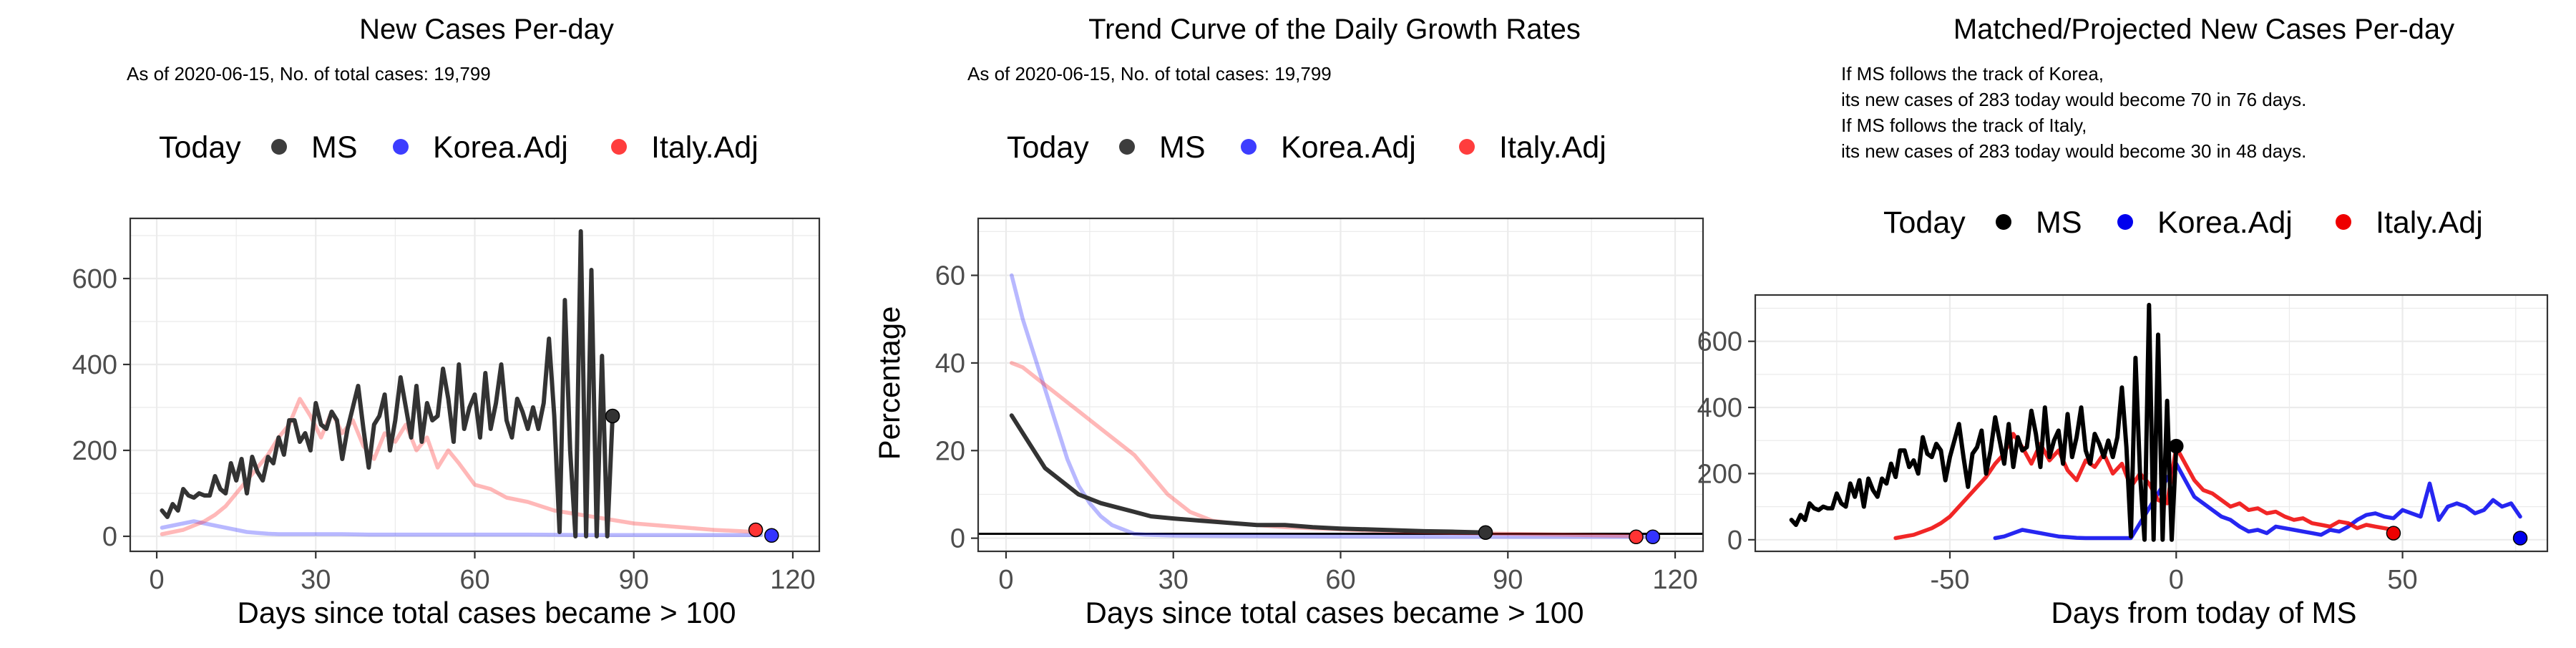 This screenshot has height=648, width=2576. I want to click on note-line: If MS follows the track of Korea,, so click(1972, 74).